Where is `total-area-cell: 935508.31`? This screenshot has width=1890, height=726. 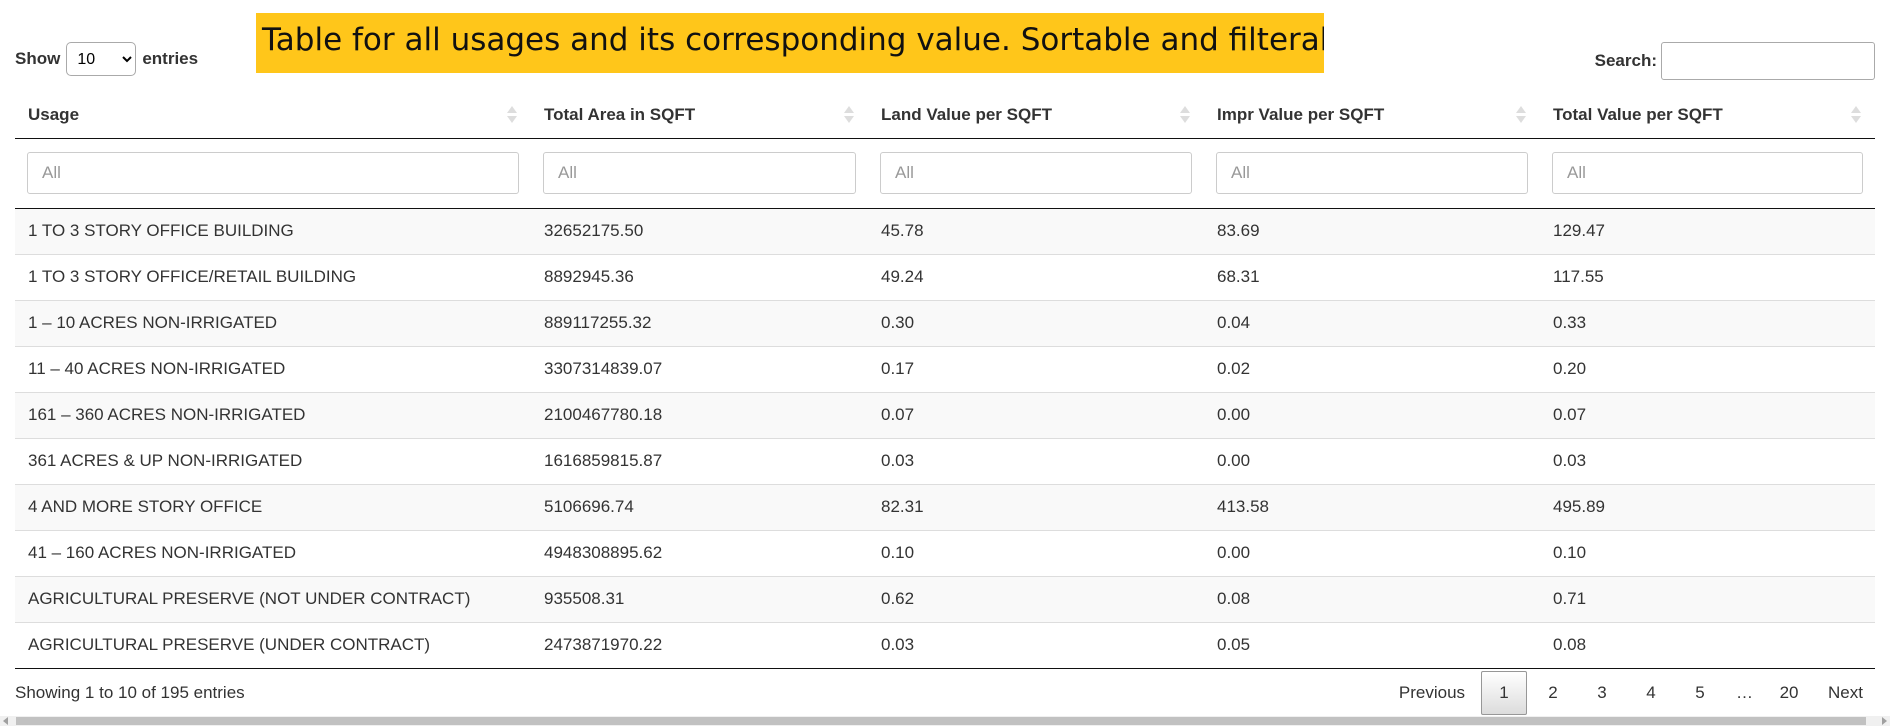 total-area-cell: 935508.31 is located at coordinates (699, 598).